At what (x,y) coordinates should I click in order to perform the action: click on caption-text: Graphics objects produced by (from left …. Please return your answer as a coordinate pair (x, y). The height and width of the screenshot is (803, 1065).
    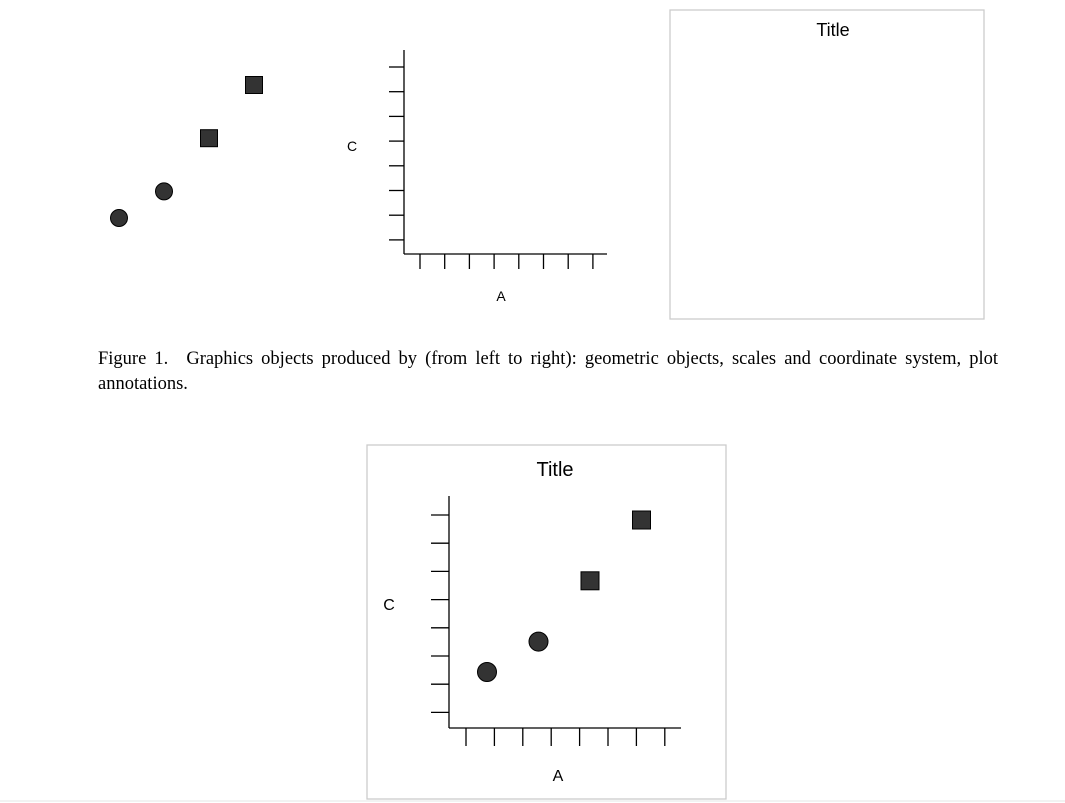
    Looking at the image, I should click on (548, 371).